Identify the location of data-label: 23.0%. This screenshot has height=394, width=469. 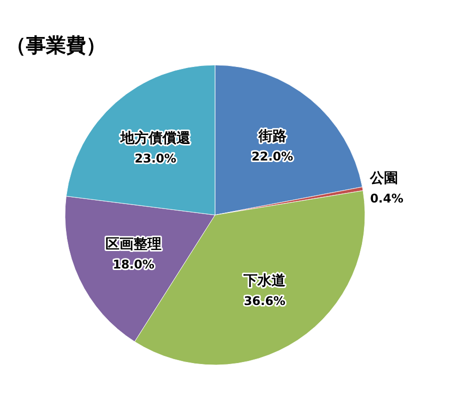
(155, 158).